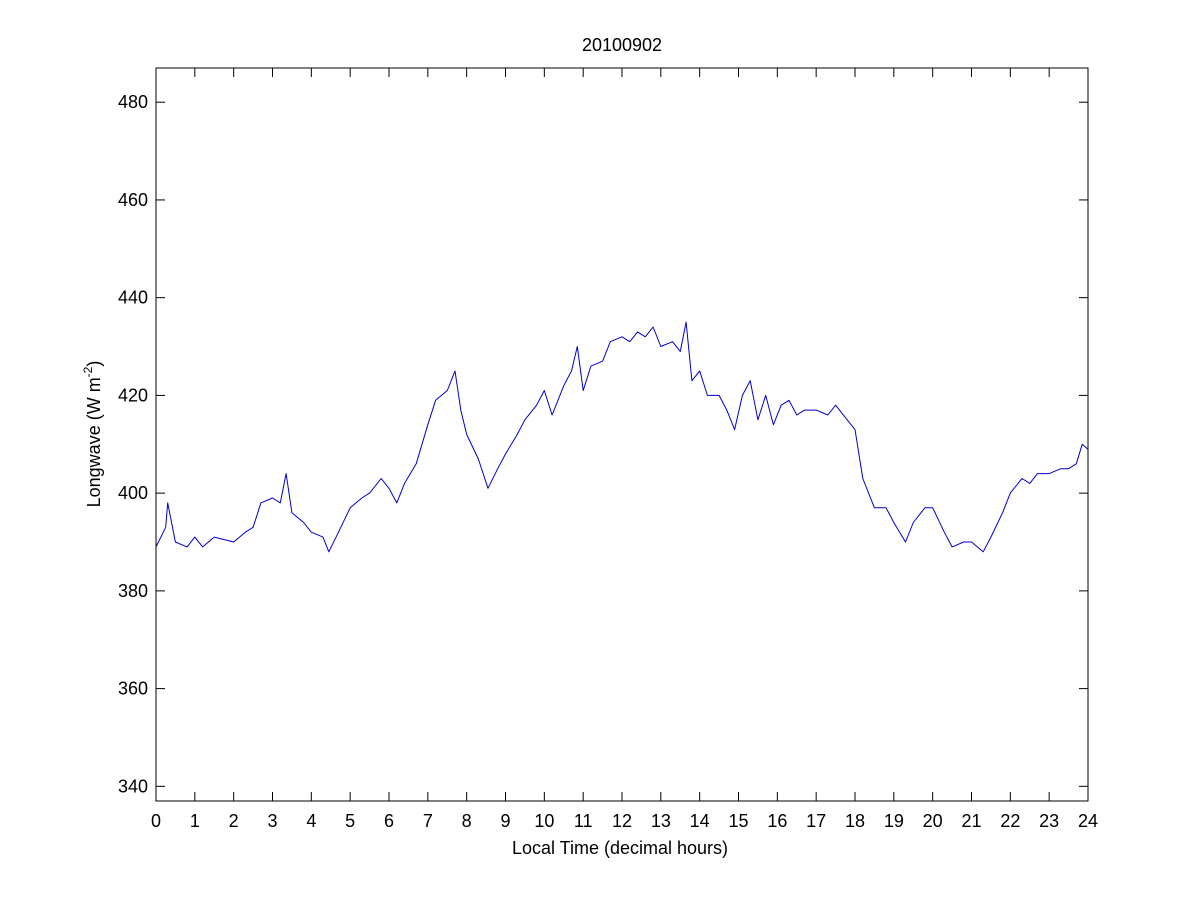 This screenshot has height=905, width=1201. What do you see at coordinates (133, 786) in the screenshot?
I see `y-tick-label: 340` at bounding box center [133, 786].